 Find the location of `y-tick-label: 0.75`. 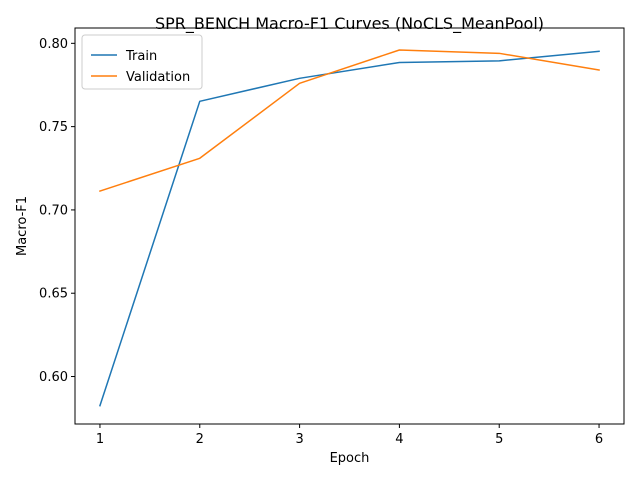

y-tick-label: 0.75 is located at coordinates (53, 127).